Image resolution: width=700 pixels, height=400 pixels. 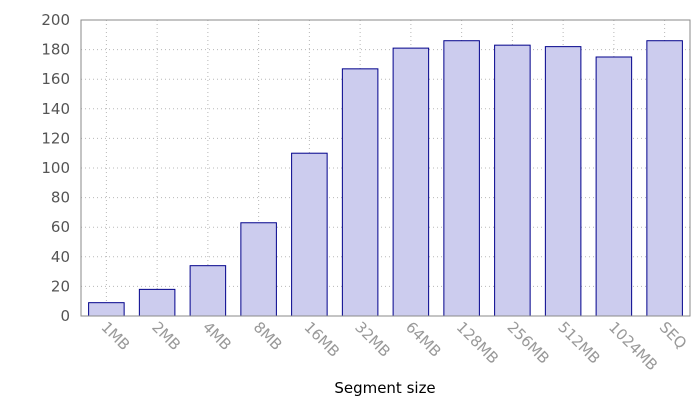 I want to click on x-tick-label: SEQ, so click(x=673, y=335).